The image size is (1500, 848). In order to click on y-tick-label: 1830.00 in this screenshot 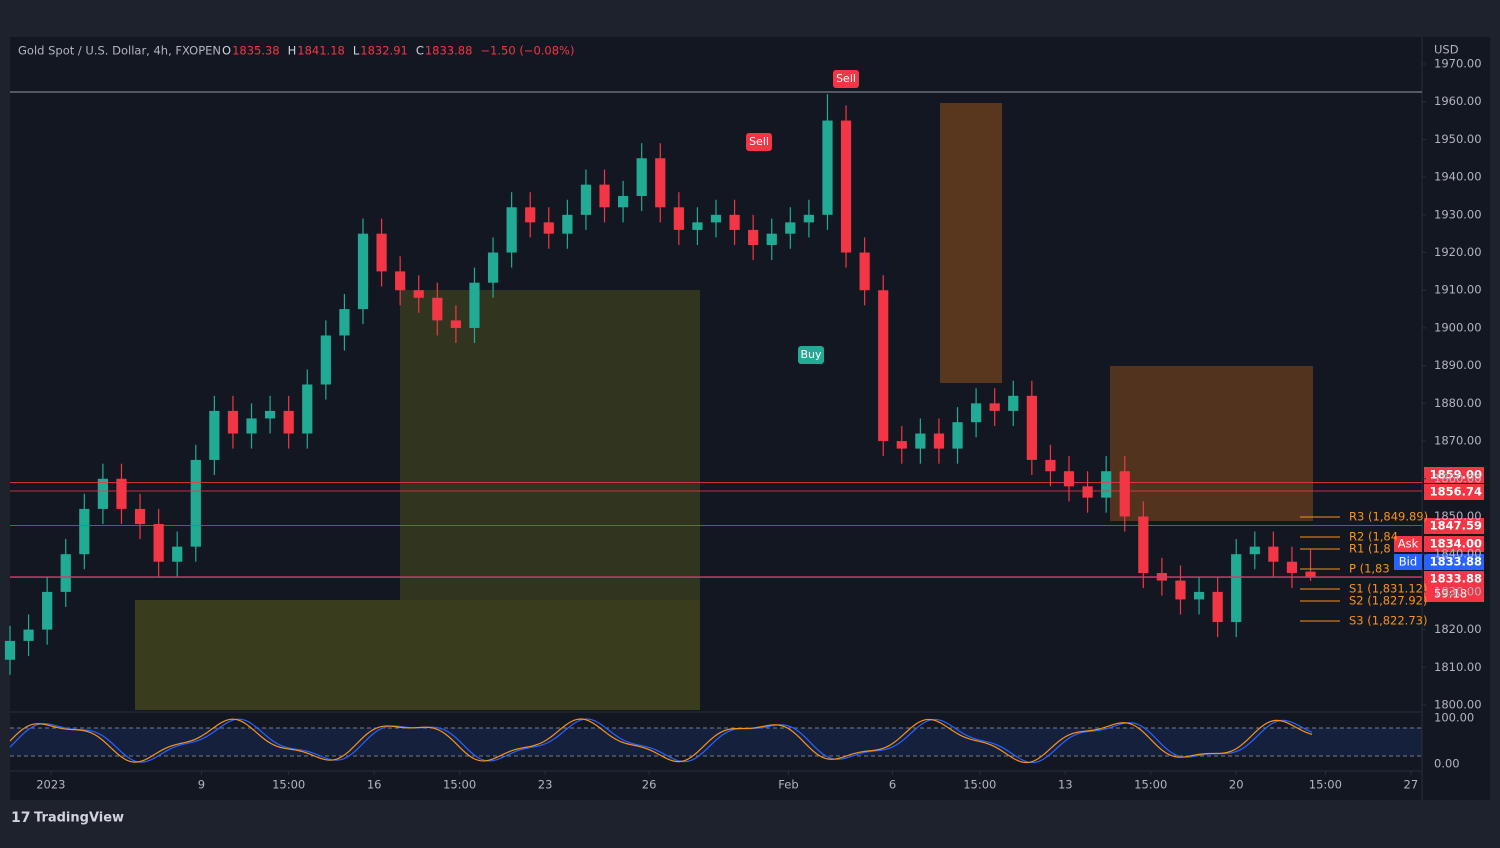, I will do `click(1458, 591)`.